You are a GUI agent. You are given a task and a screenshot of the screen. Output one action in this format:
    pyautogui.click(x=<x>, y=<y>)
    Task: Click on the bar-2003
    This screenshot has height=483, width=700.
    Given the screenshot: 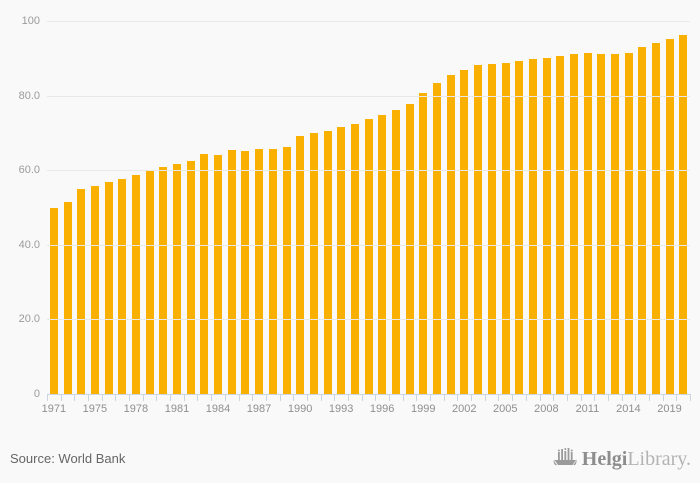 What is the action you would take?
    pyautogui.click(x=478, y=229)
    